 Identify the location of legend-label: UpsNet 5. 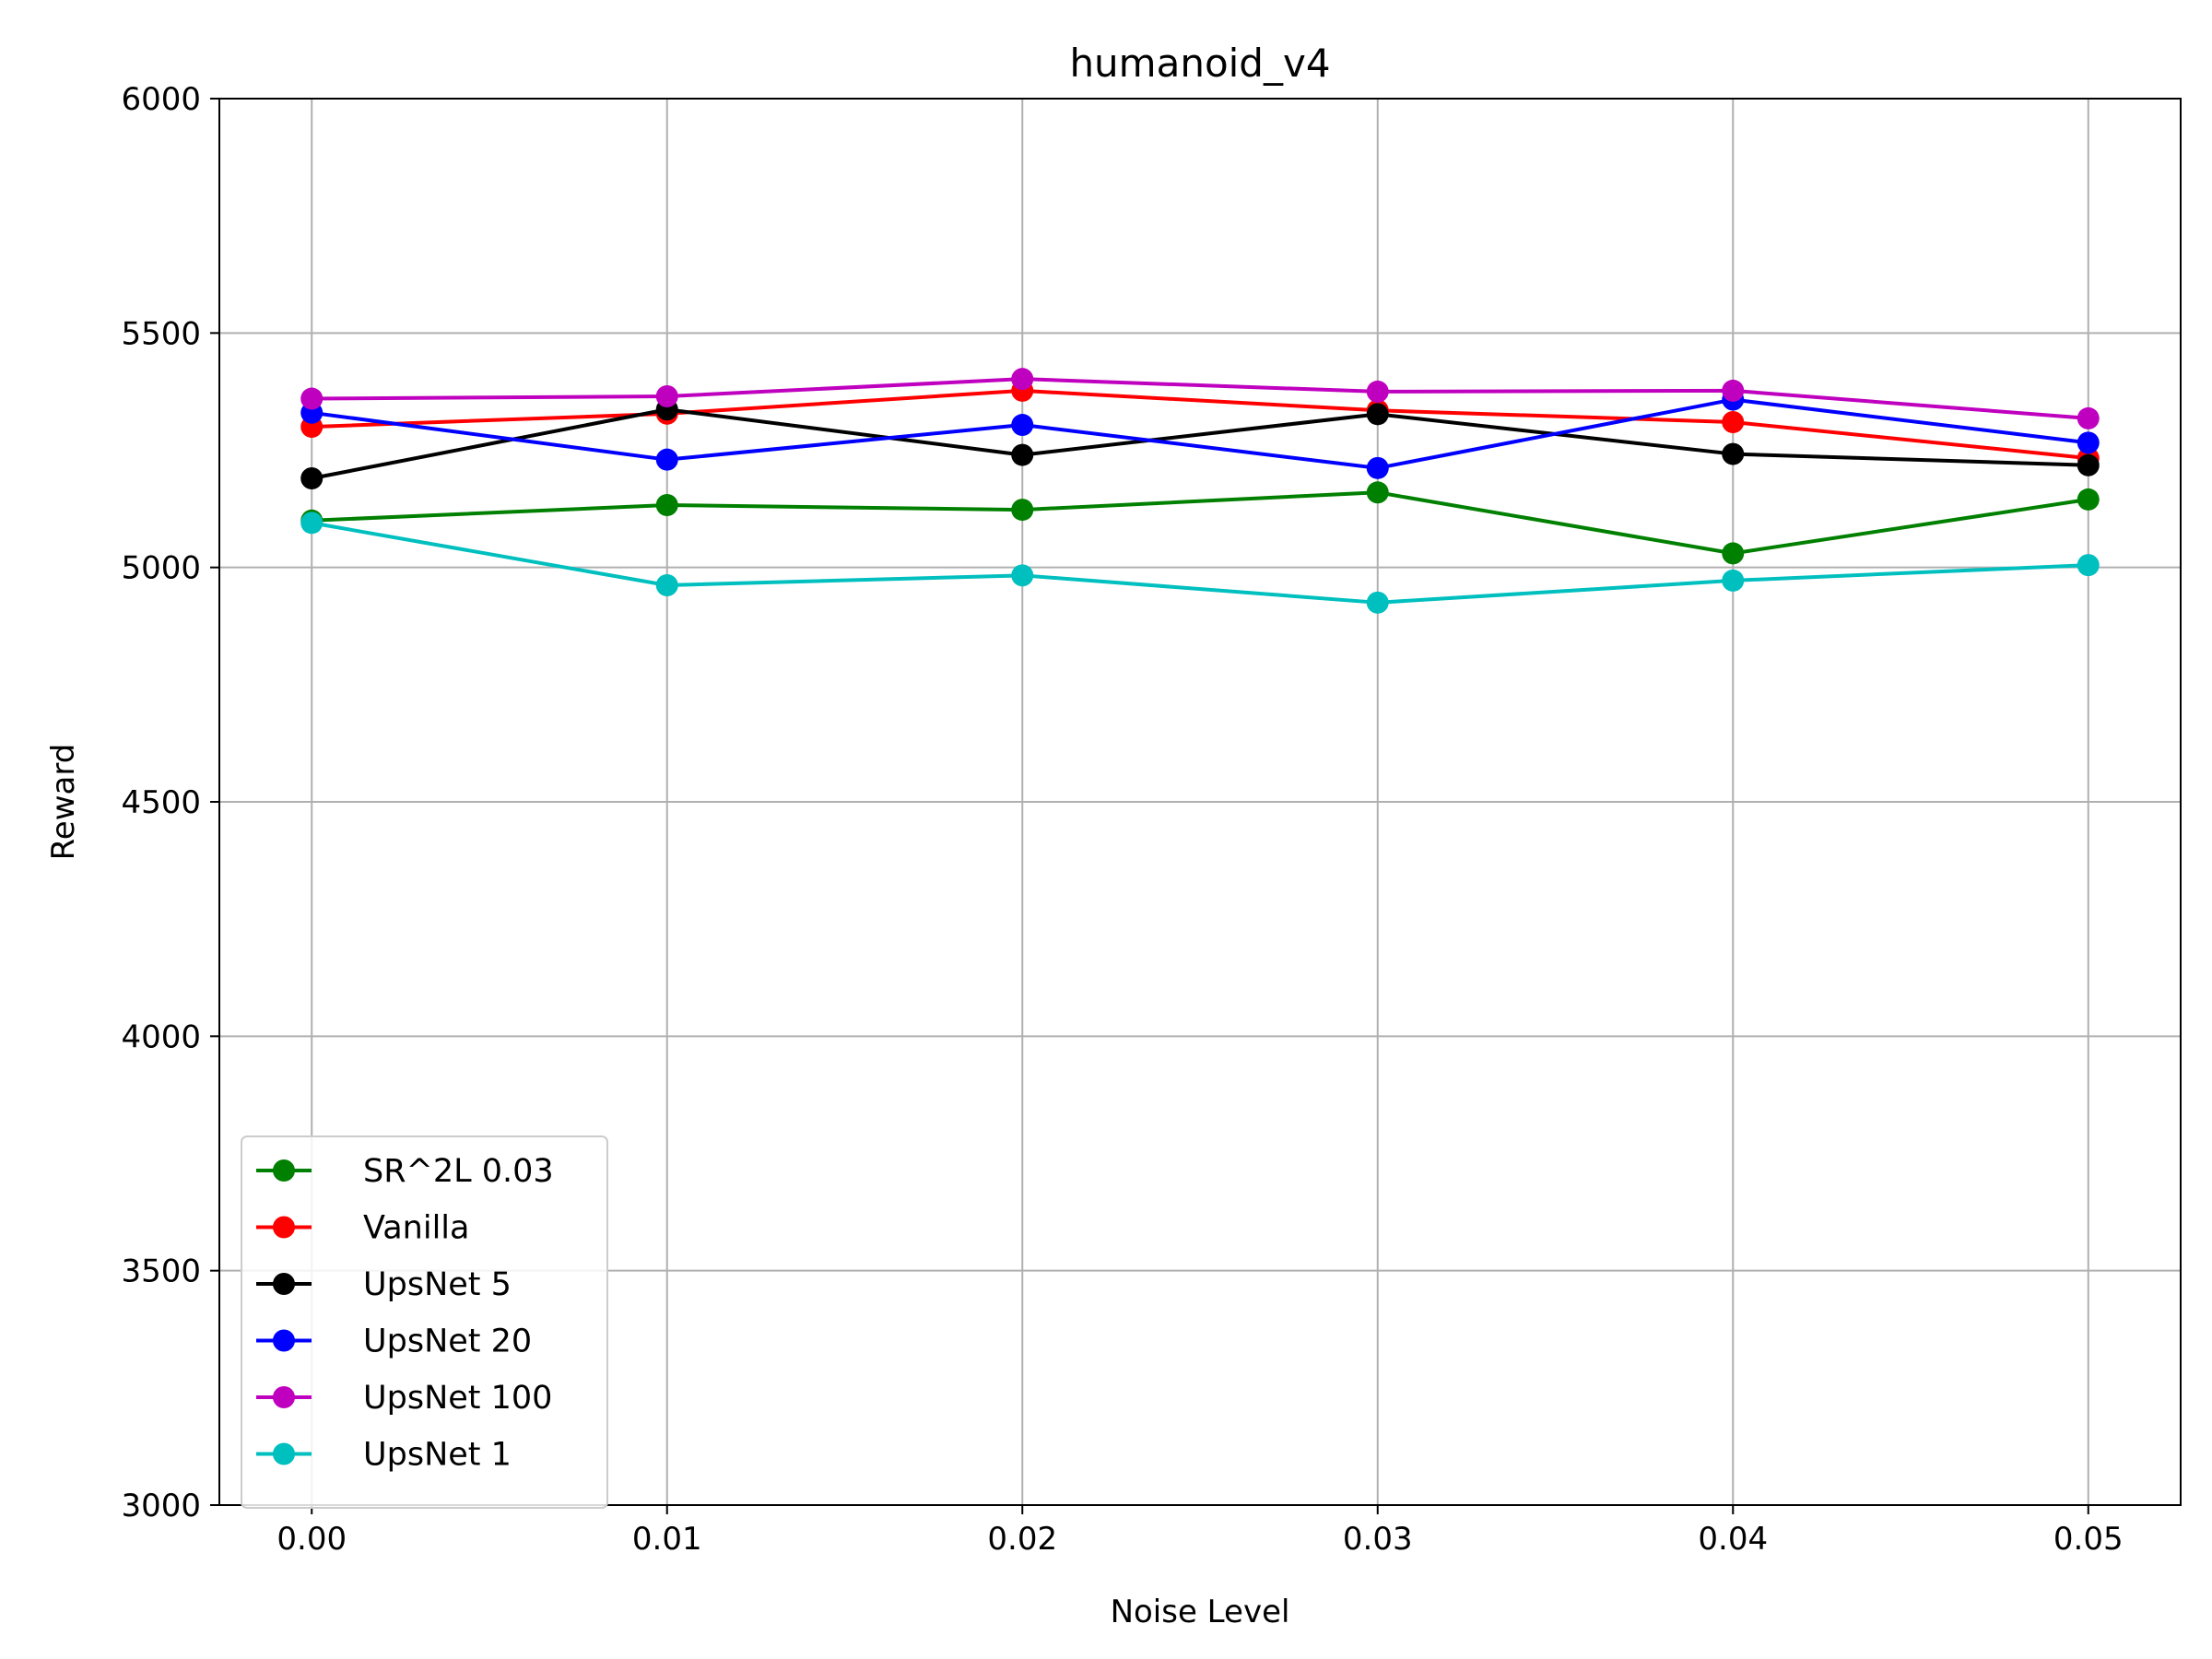
(437, 1284).